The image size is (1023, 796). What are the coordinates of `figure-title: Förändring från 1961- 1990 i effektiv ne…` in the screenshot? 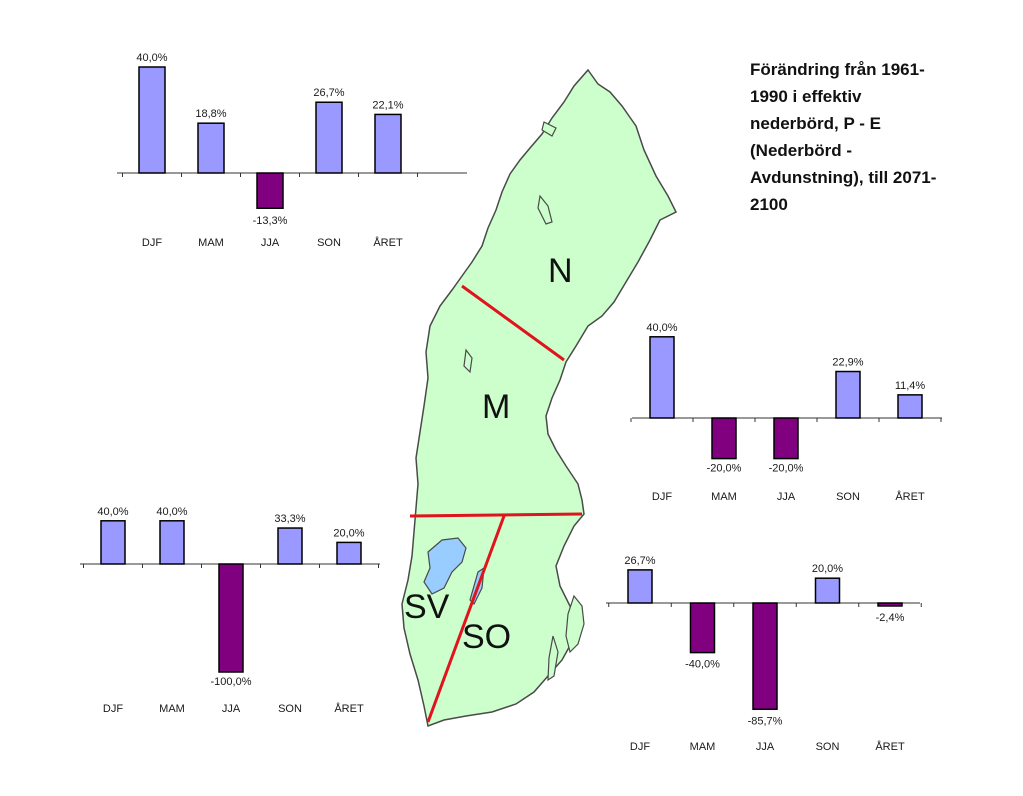 It's located at (865, 137).